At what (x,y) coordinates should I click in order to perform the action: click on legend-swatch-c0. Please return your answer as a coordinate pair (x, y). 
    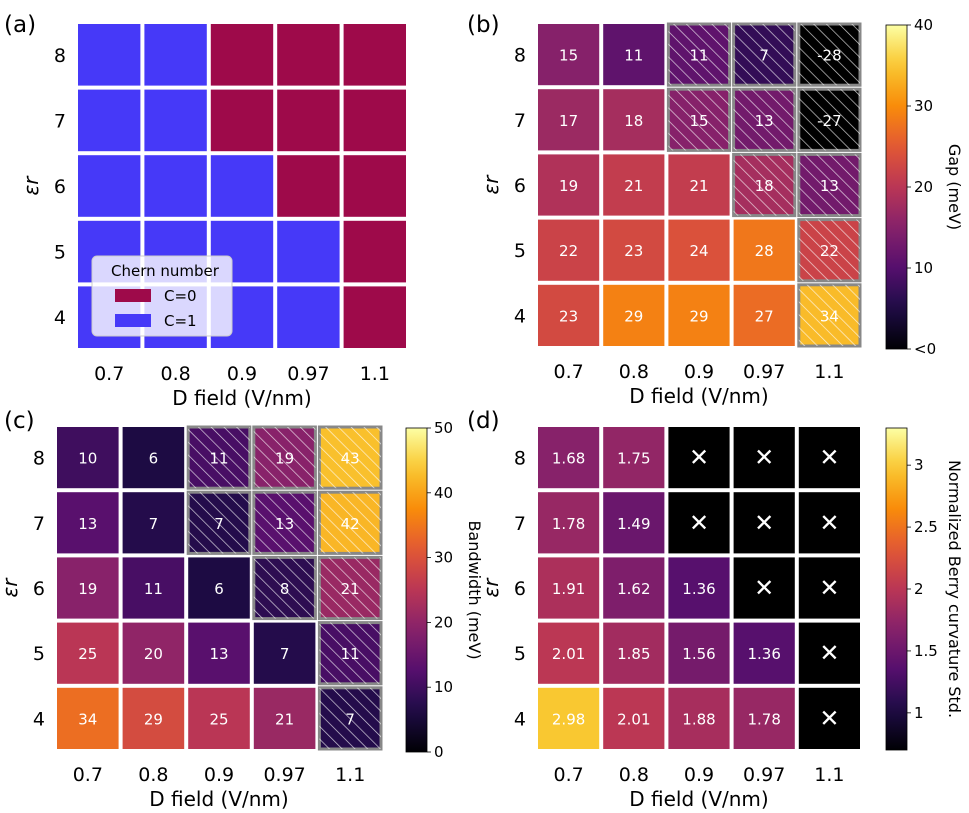
    Looking at the image, I should click on (133, 295).